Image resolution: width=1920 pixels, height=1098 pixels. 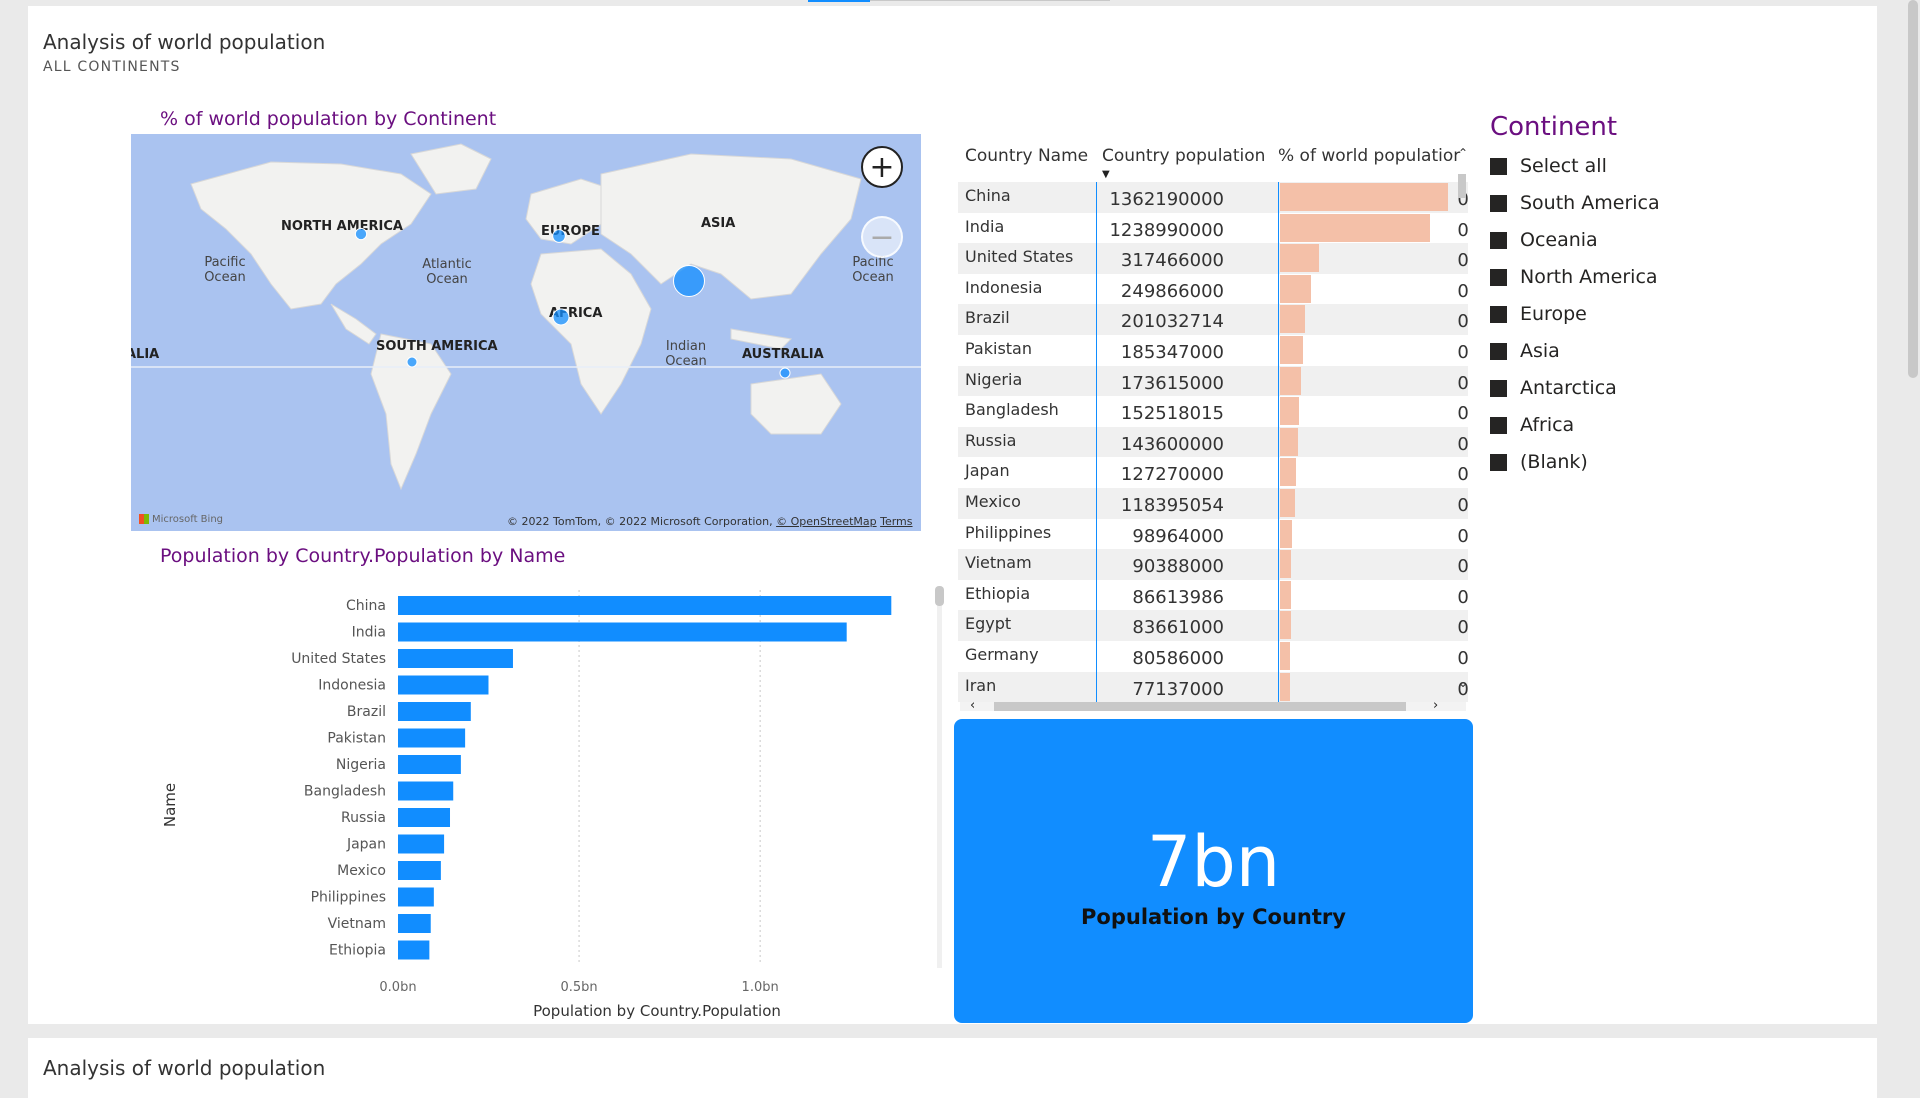 I want to click on table-horizontal-scrollbar, so click(x=1200, y=706).